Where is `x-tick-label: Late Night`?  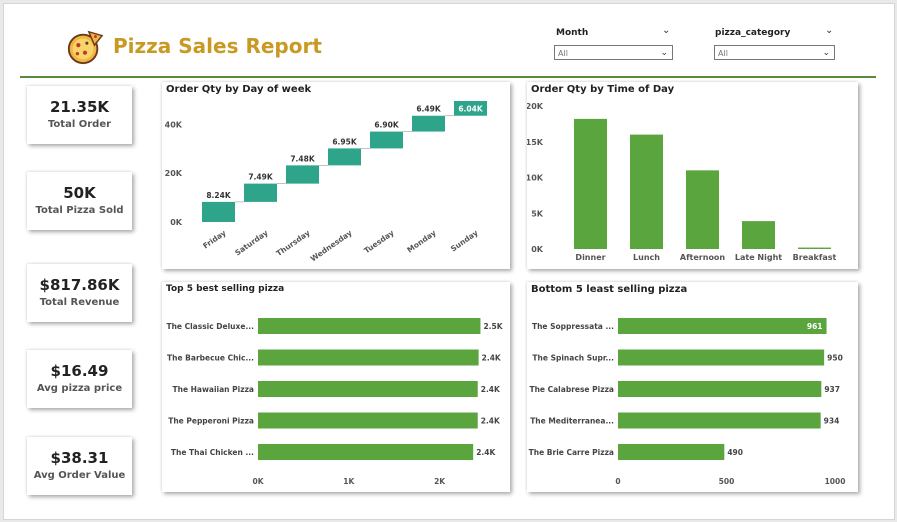 x-tick-label: Late Night is located at coordinates (758, 257).